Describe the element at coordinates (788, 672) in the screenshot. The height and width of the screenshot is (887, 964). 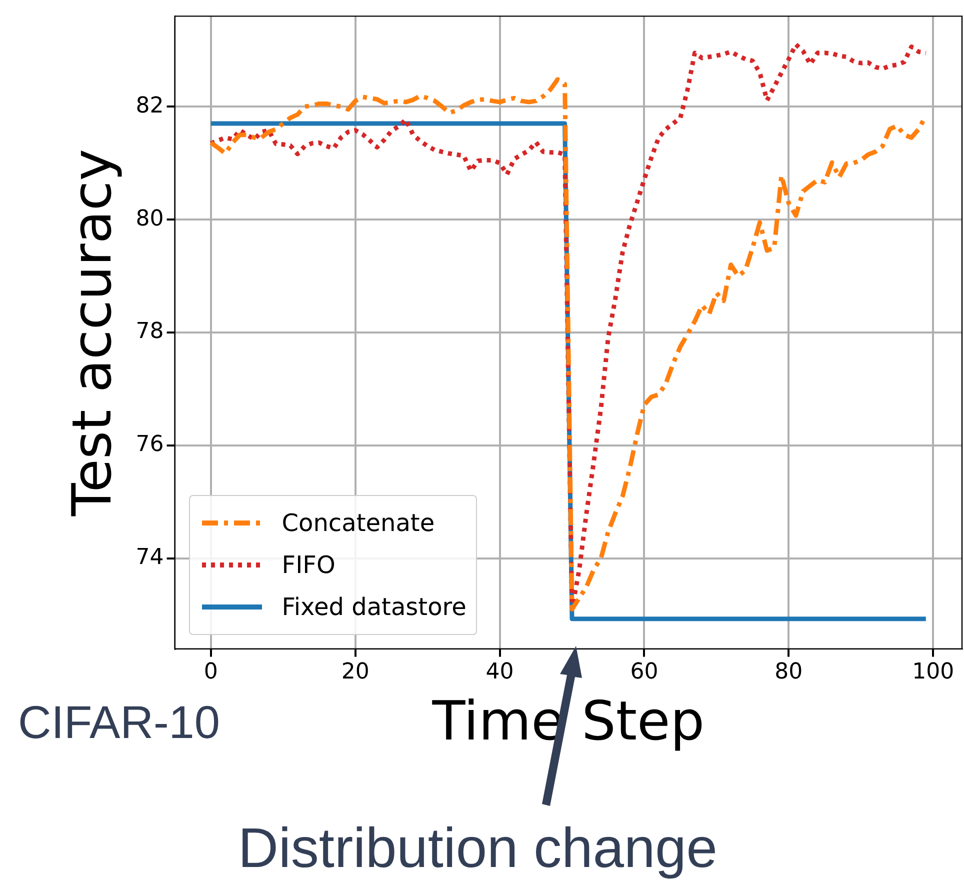
I see `x-tick-label: 80` at that location.